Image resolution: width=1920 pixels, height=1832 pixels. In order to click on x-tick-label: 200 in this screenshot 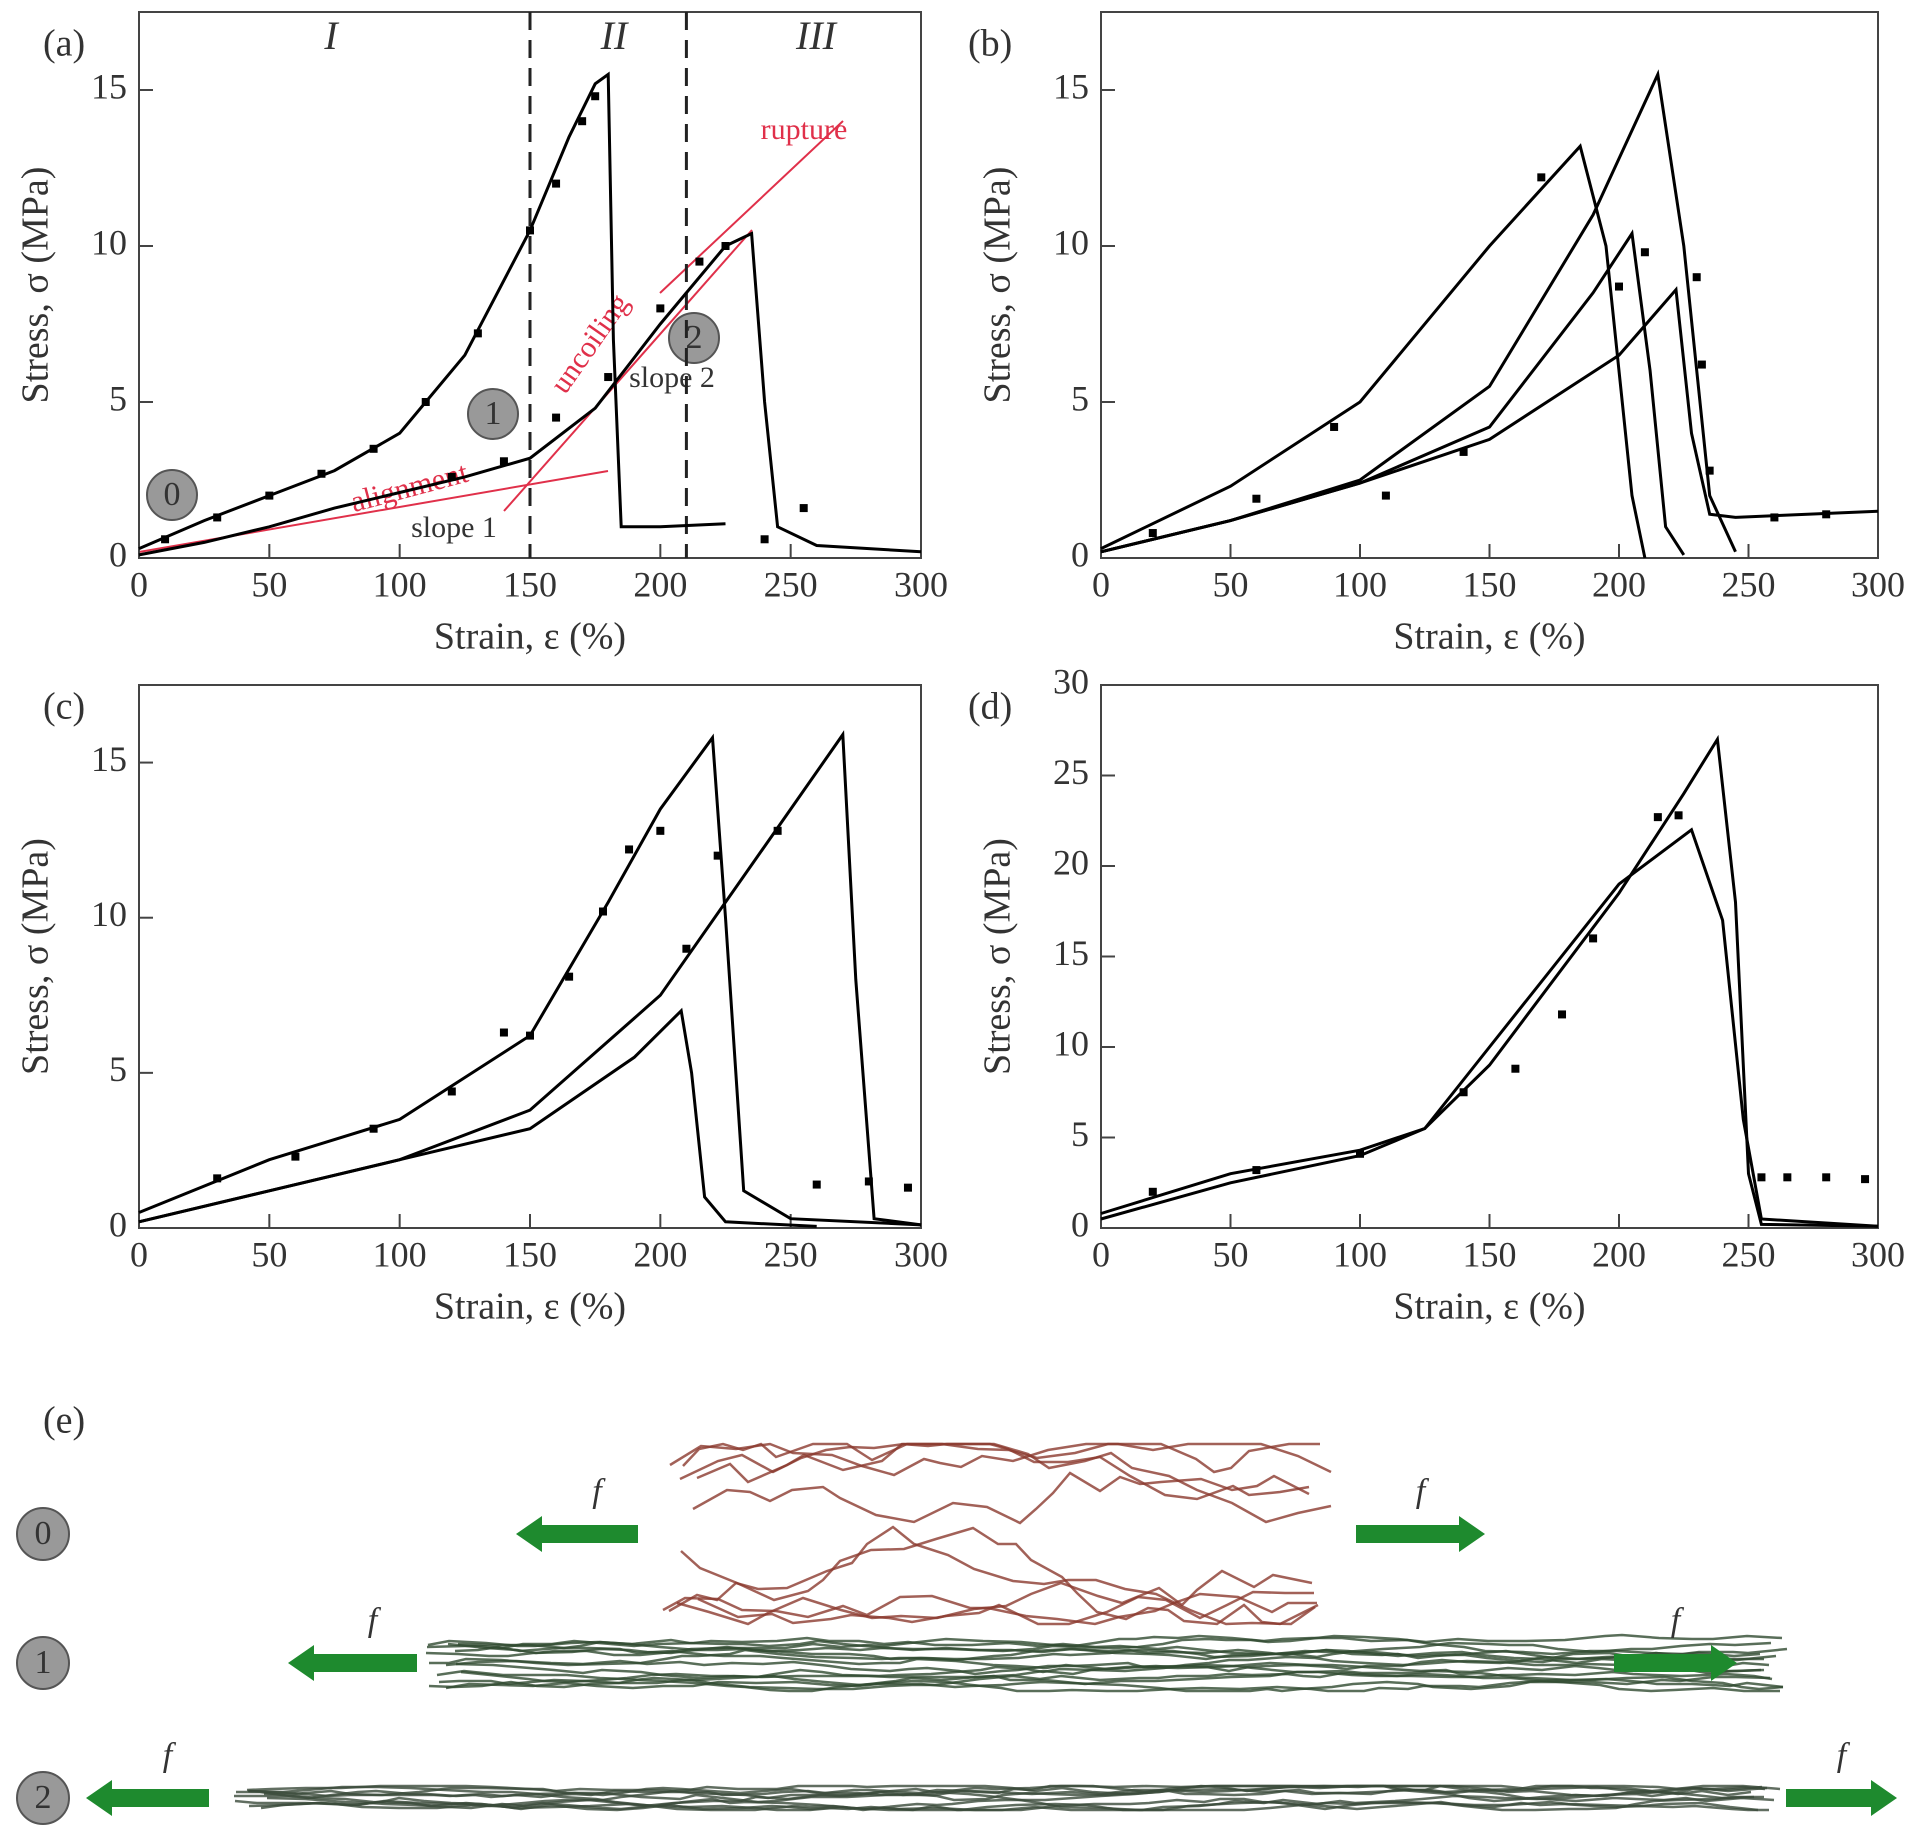, I will do `click(660, 584)`.